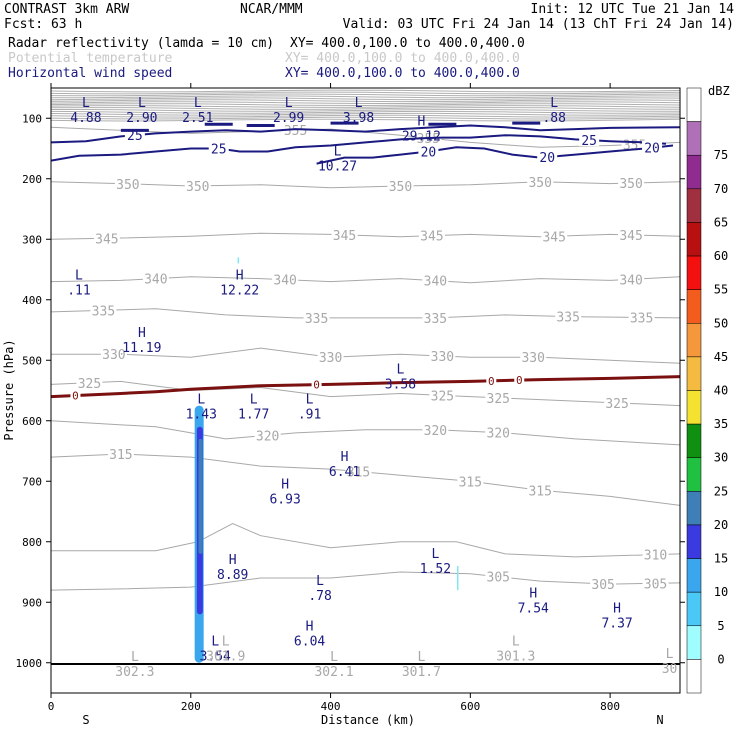 The height and width of the screenshot is (740, 740). I want to click on field-range-reflectivity: XY= 400.0,100.0 to 400.0,400.0, so click(407, 43).